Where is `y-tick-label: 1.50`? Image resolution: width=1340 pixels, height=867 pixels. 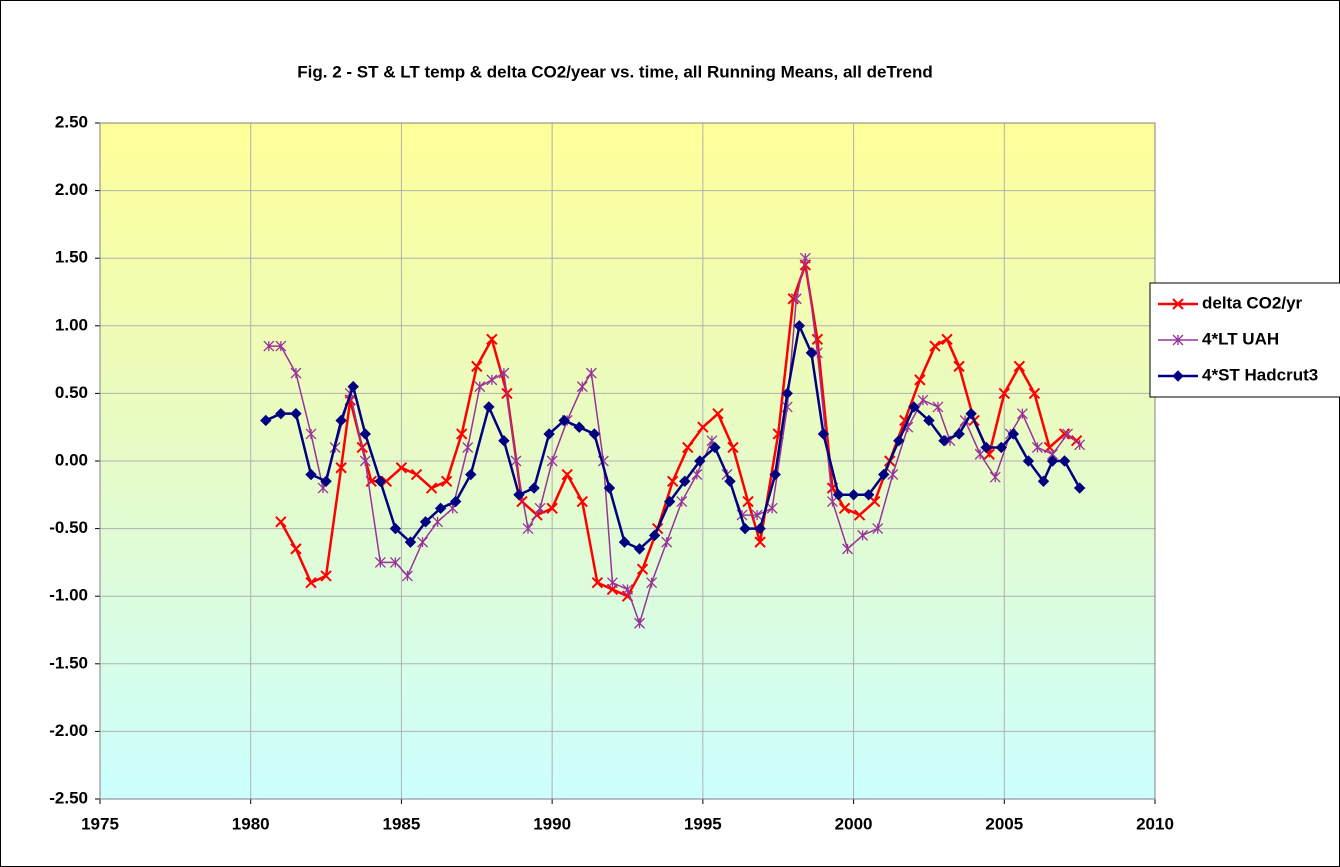 y-tick-label: 1.50 is located at coordinates (71, 257).